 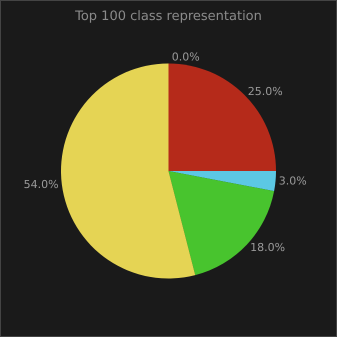 I want to click on text: 0.0%, so click(x=186, y=57).